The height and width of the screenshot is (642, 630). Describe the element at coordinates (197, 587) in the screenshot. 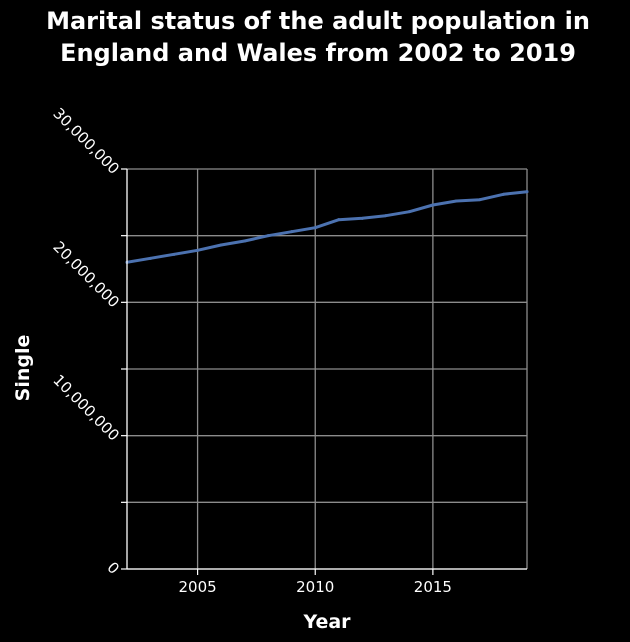

I see `x-tick-label-0: 2005` at that location.